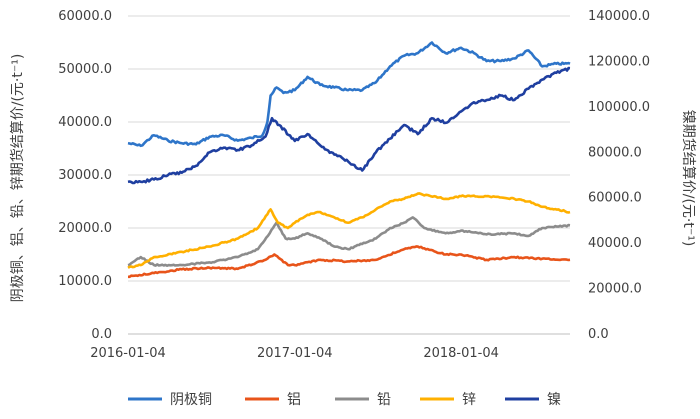 The image size is (700, 419). Describe the element at coordinates (85, 69) in the screenshot. I see `left-tick-label: 50000.0` at that location.